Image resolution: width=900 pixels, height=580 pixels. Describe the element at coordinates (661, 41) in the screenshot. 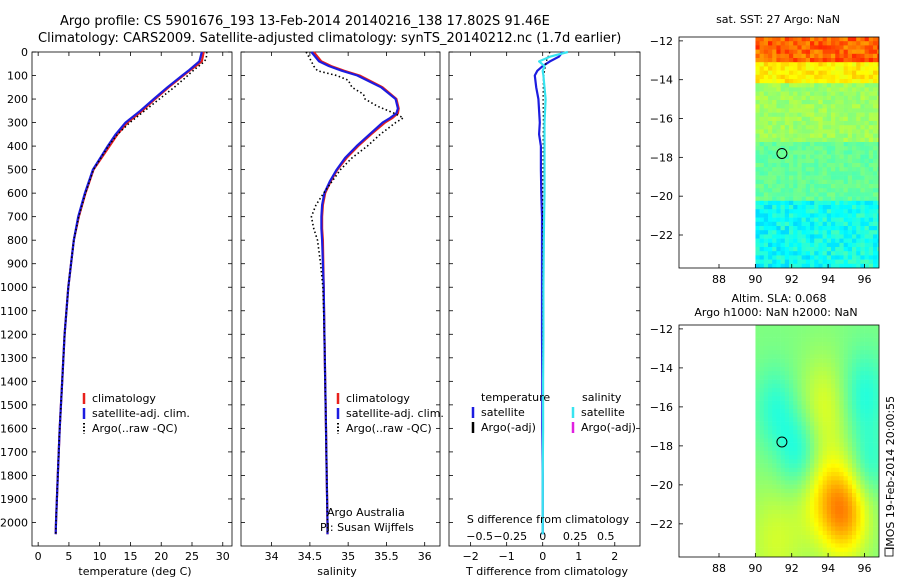

I see `map-y-tick-label: −12` at that location.